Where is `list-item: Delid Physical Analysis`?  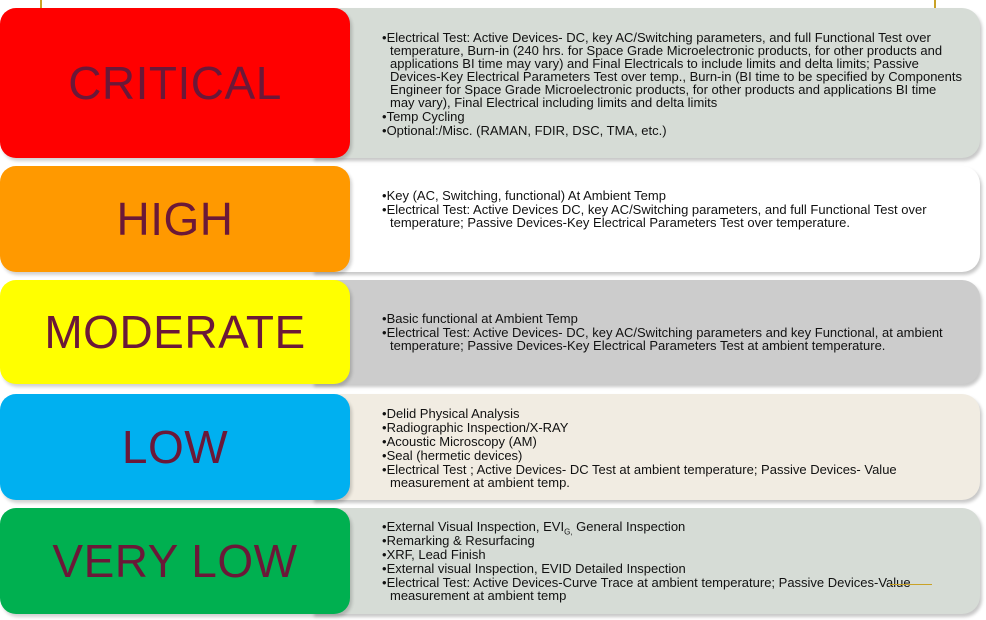 list-item: Delid Physical Analysis is located at coordinates (672, 413).